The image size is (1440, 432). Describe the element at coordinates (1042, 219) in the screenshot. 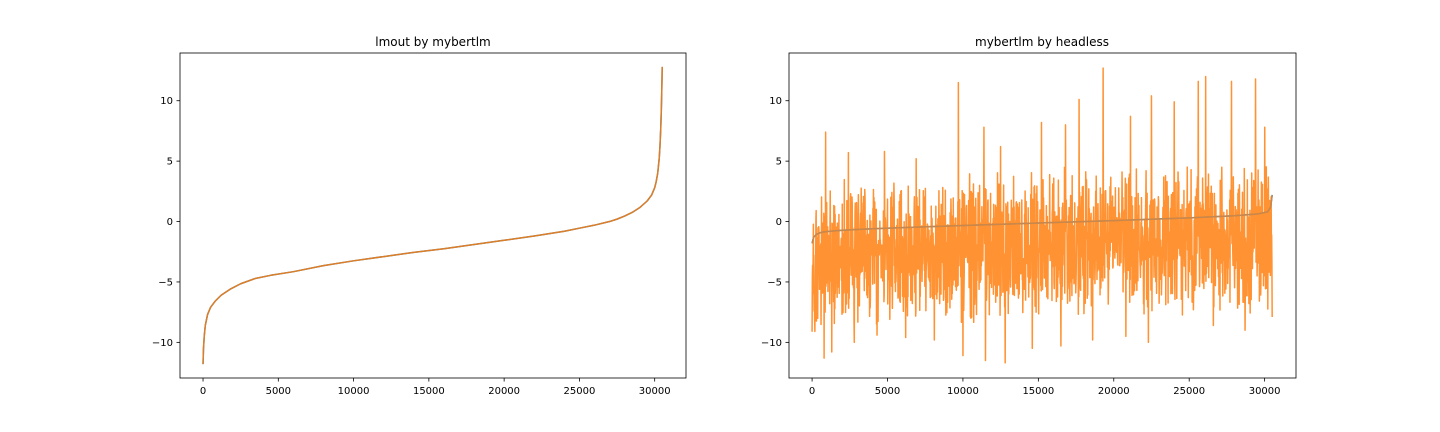

I see `trend-line-overlay` at that location.